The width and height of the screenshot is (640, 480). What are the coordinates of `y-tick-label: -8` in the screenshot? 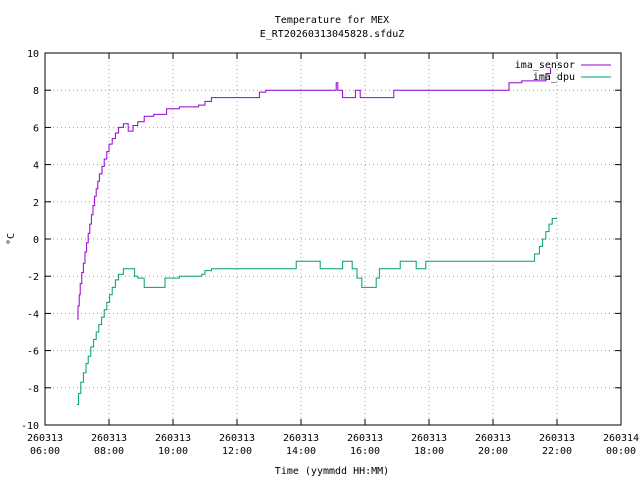 It's located at (33, 389).